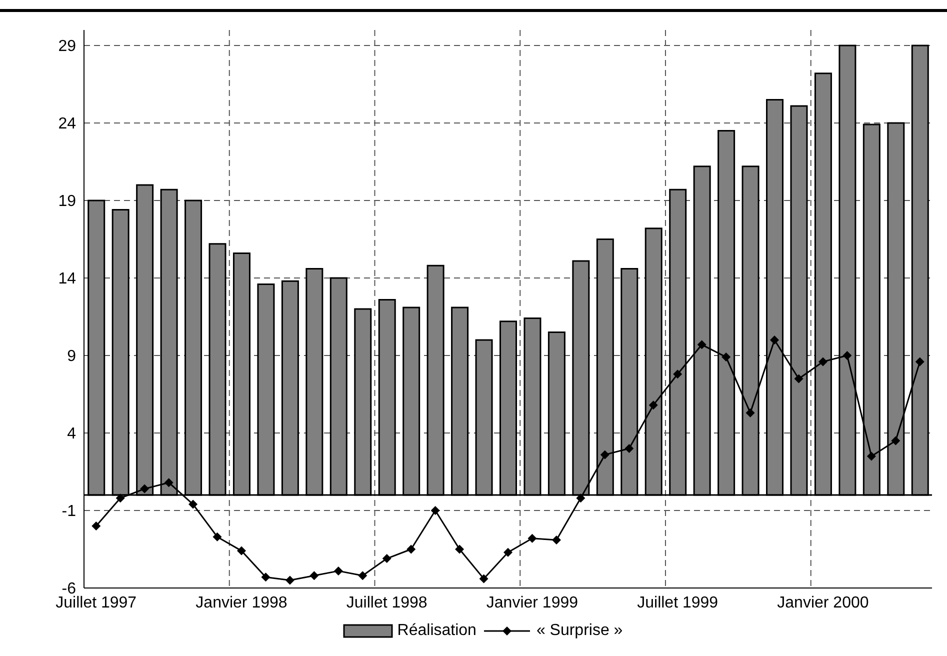  What do you see at coordinates (96, 603) in the screenshot?
I see `x-tick-label: Juillet 1997` at bounding box center [96, 603].